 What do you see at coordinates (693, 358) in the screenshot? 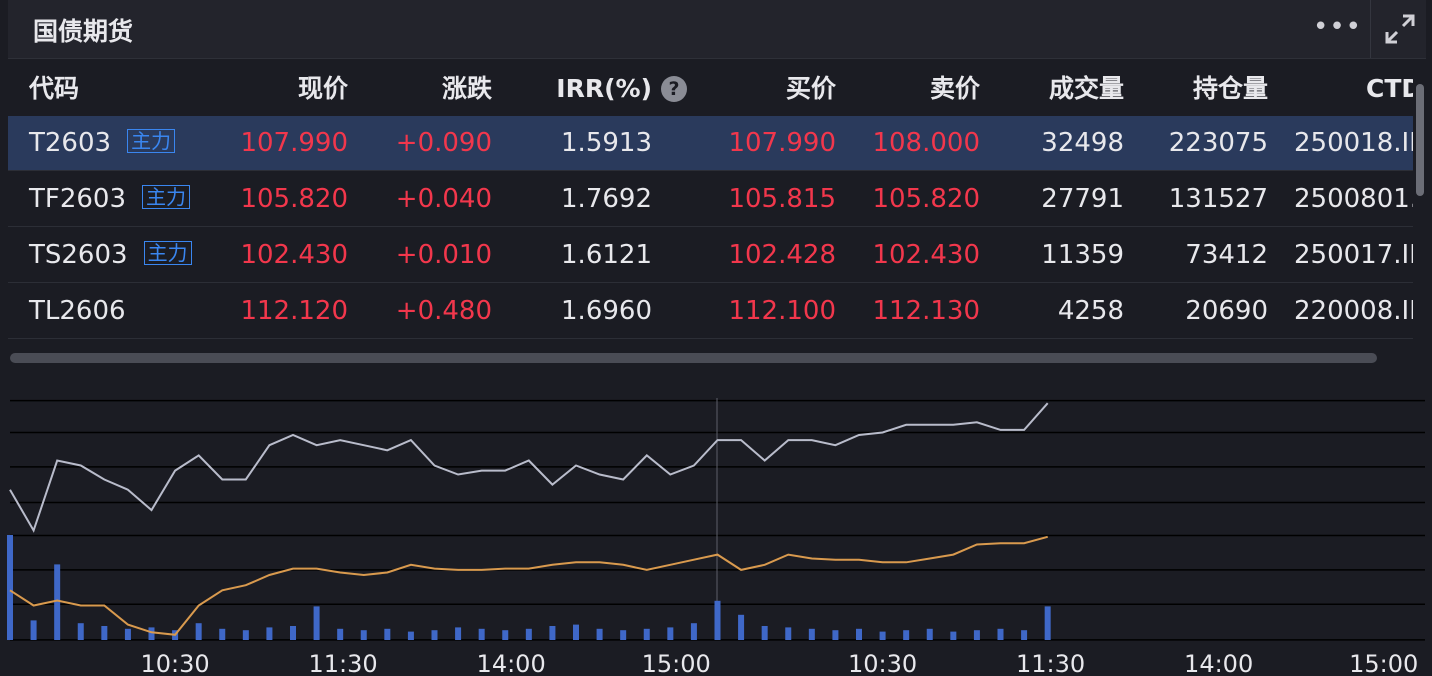
I see `h-scrollbar` at bounding box center [693, 358].